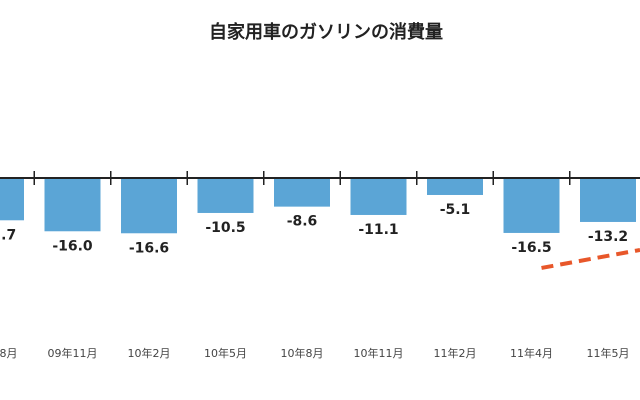 The image size is (640, 400). What do you see at coordinates (608, 237) in the screenshot?
I see `data-label: -13.2` at bounding box center [608, 237].